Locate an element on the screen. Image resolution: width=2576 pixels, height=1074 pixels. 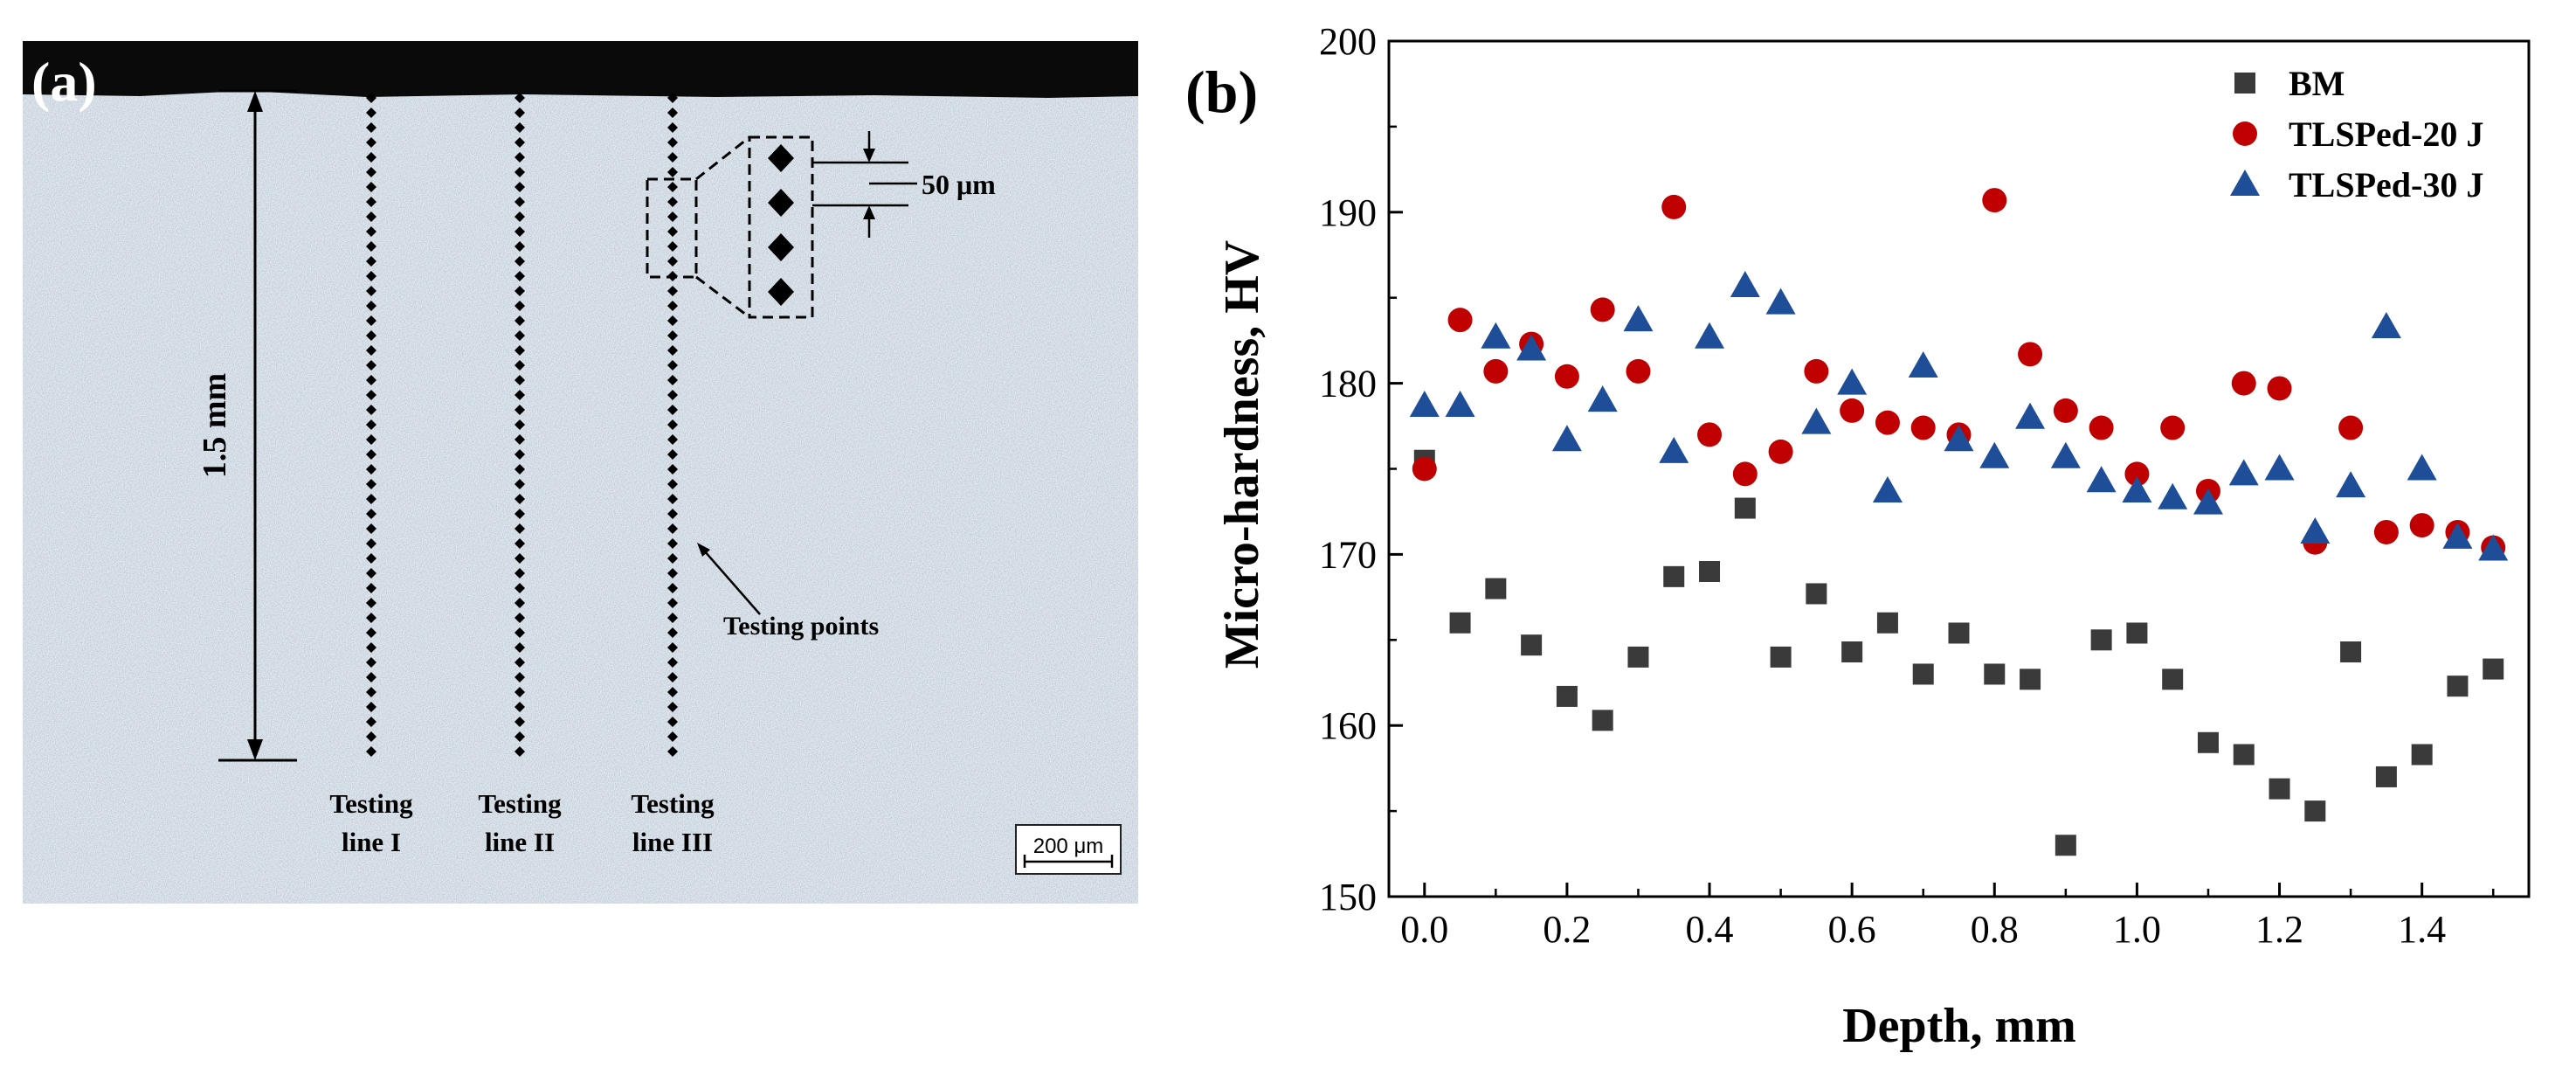
depth-label: 1.5 mm is located at coordinates (215, 426).